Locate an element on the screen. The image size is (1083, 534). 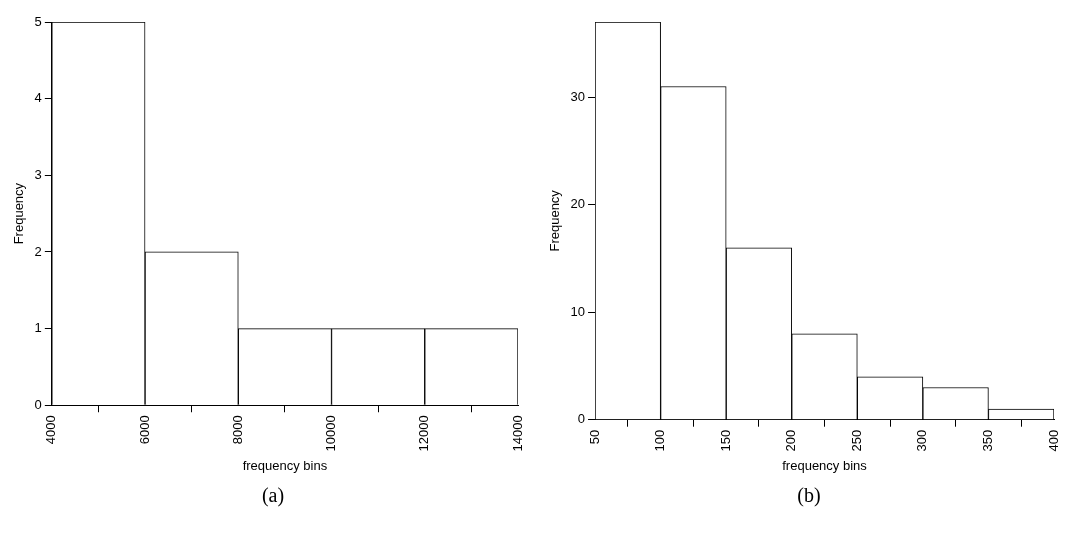
text: (b) is located at coordinates (809, 495).